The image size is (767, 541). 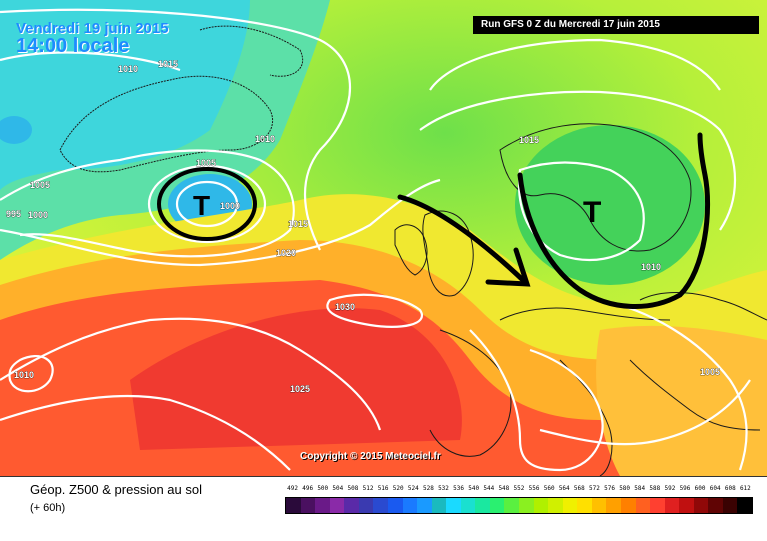 What do you see at coordinates (368, 488) in the screenshot?
I see `legend-tick-label: 512` at bounding box center [368, 488].